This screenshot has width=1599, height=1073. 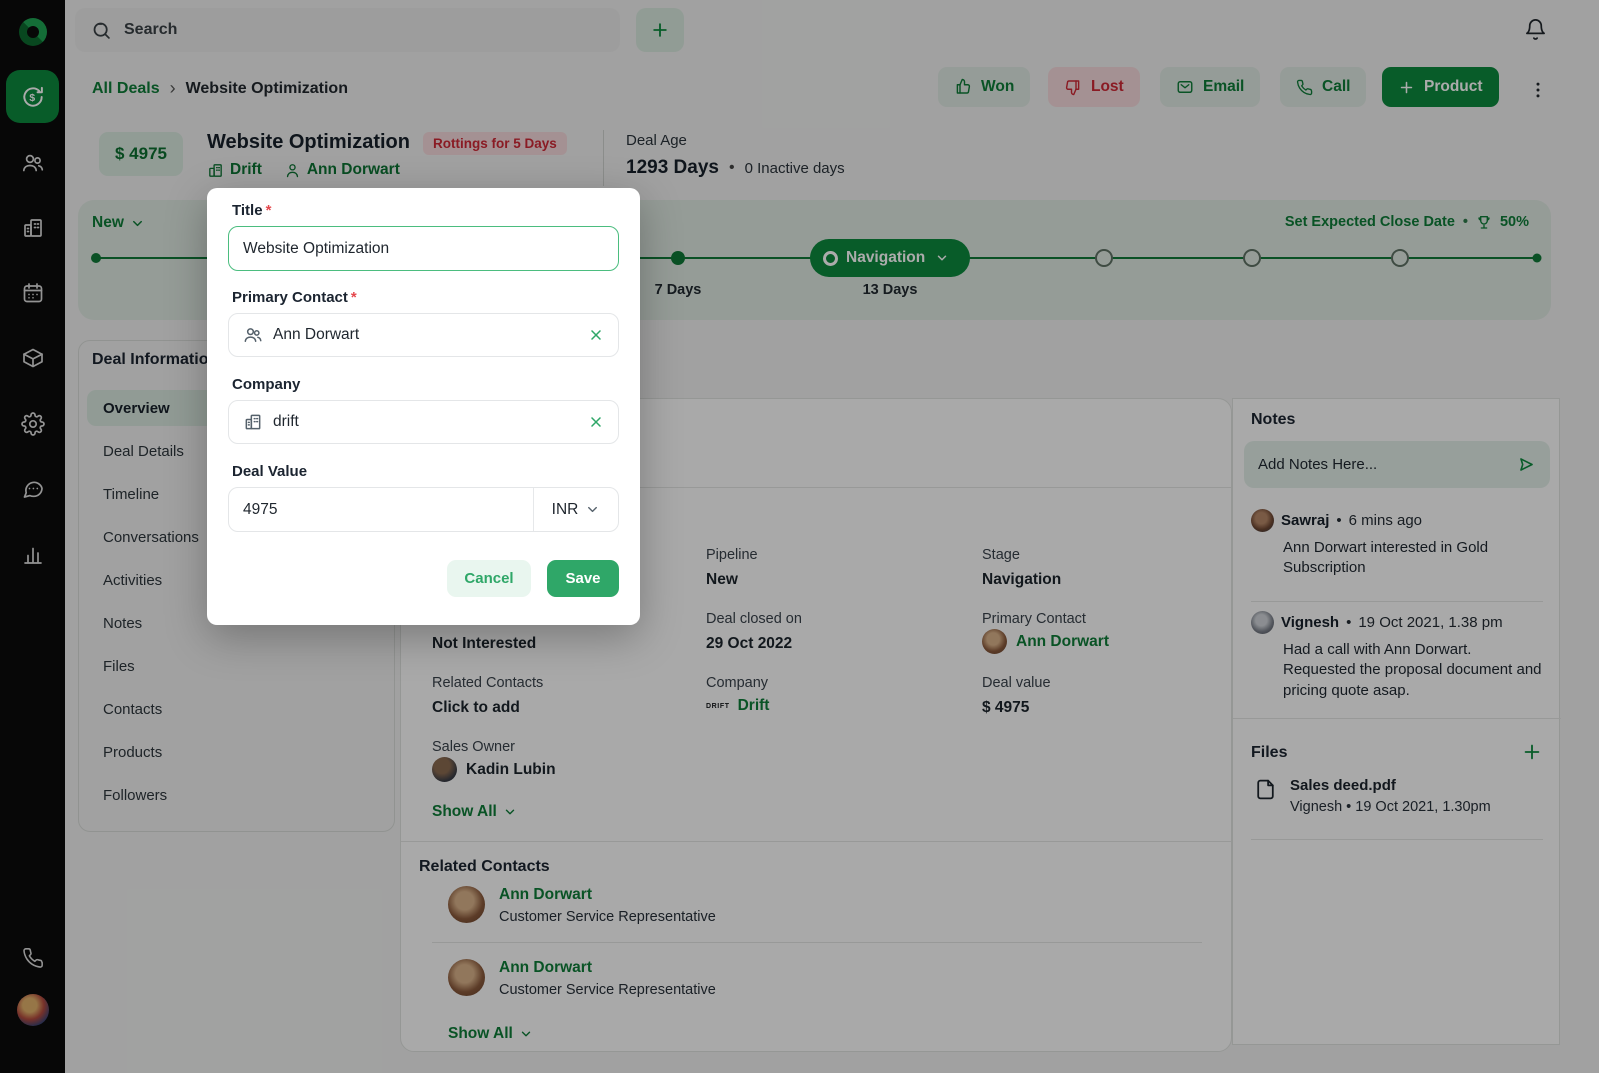 What do you see at coordinates (342, 170) in the screenshot?
I see `deal-contact-link: Ann Dorwart` at bounding box center [342, 170].